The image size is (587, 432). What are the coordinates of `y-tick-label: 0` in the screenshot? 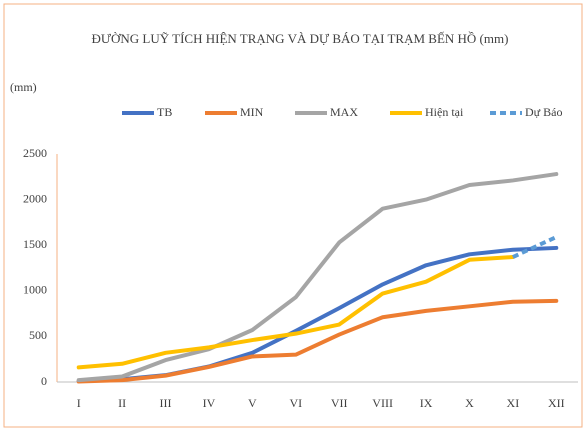 It's located at (44, 381).